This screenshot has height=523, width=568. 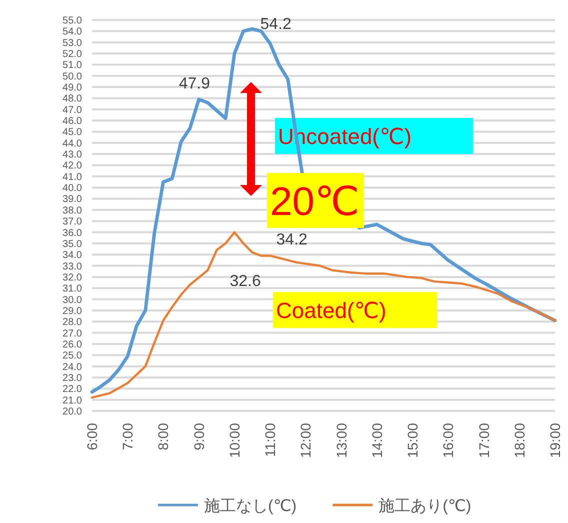 What do you see at coordinates (72, 88) in the screenshot?
I see `y-tick-label: 49.0` at bounding box center [72, 88].